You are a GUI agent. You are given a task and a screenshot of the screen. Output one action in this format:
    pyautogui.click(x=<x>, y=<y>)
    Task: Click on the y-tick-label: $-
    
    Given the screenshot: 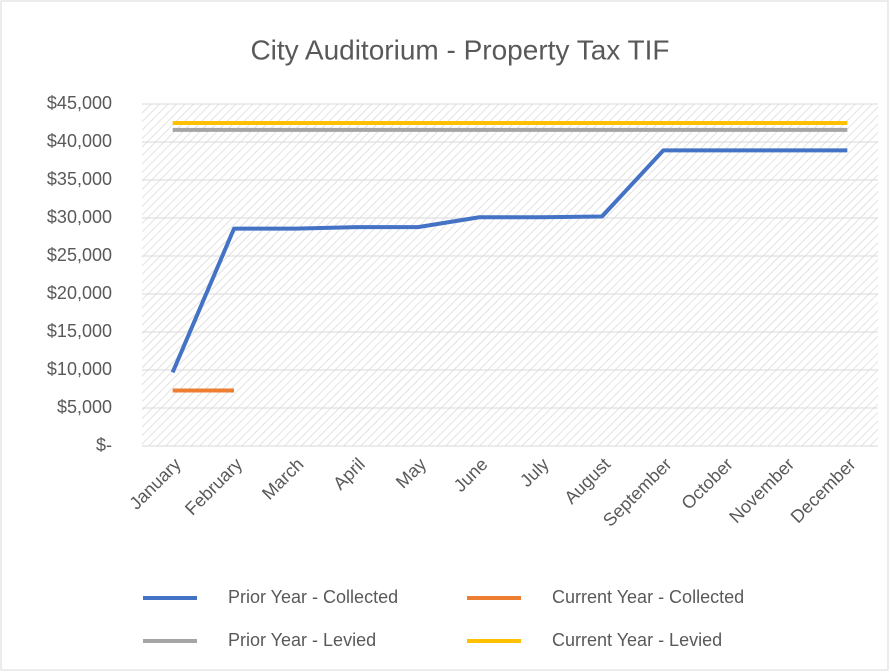 What is the action you would take?
    pyautogui.click(x=104, y=445)
    